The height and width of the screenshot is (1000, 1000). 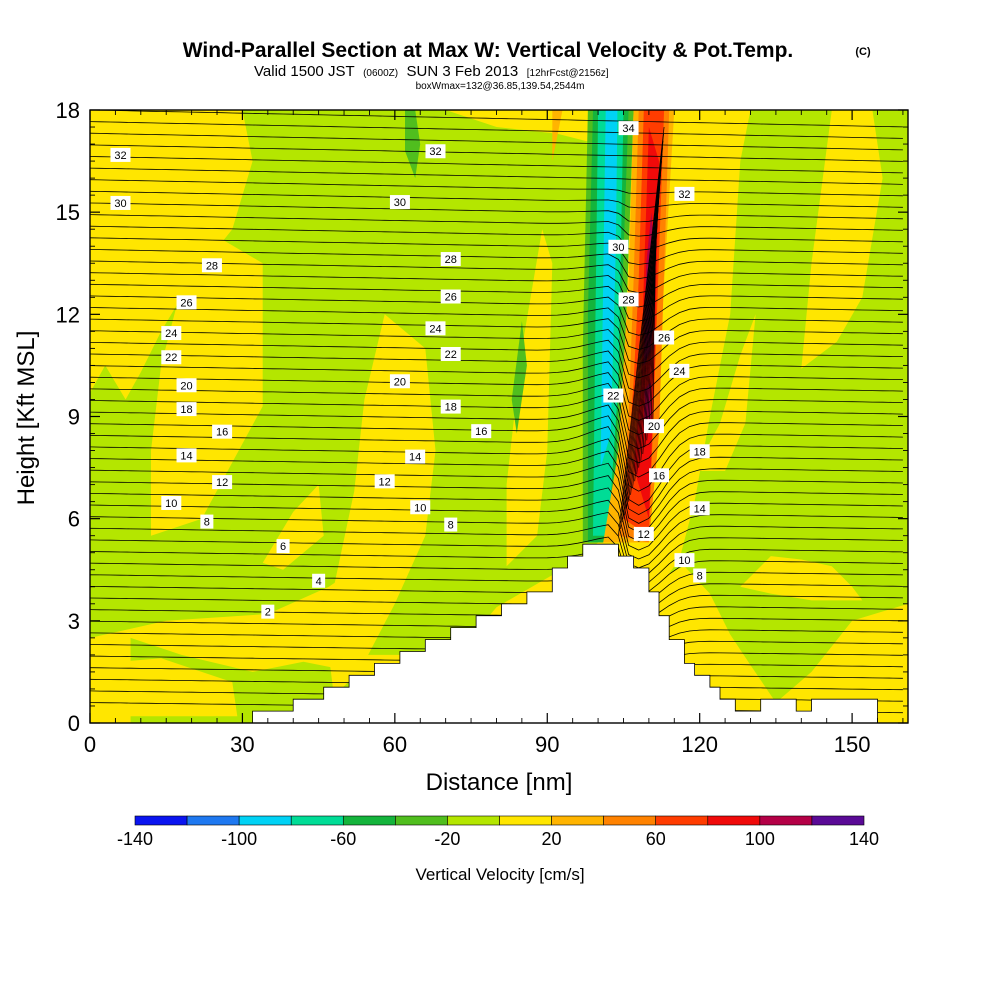 What do you see at coordinates (304, 71) in the screenshot?
I see `valid-prefix: Valid 1500 JST` at bounding box center [304, 71].